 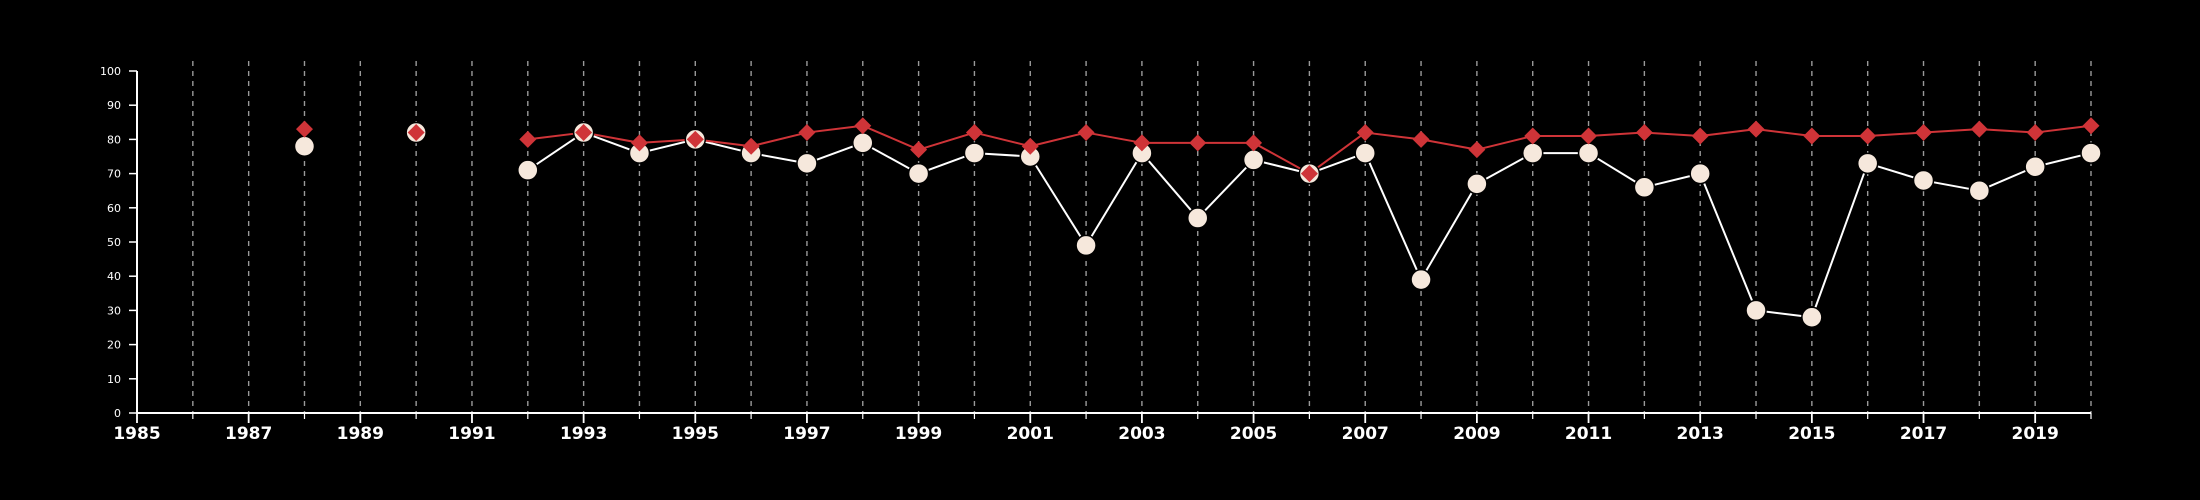 I want to click on y-tick-label: 60, so click(x=114, y=208).